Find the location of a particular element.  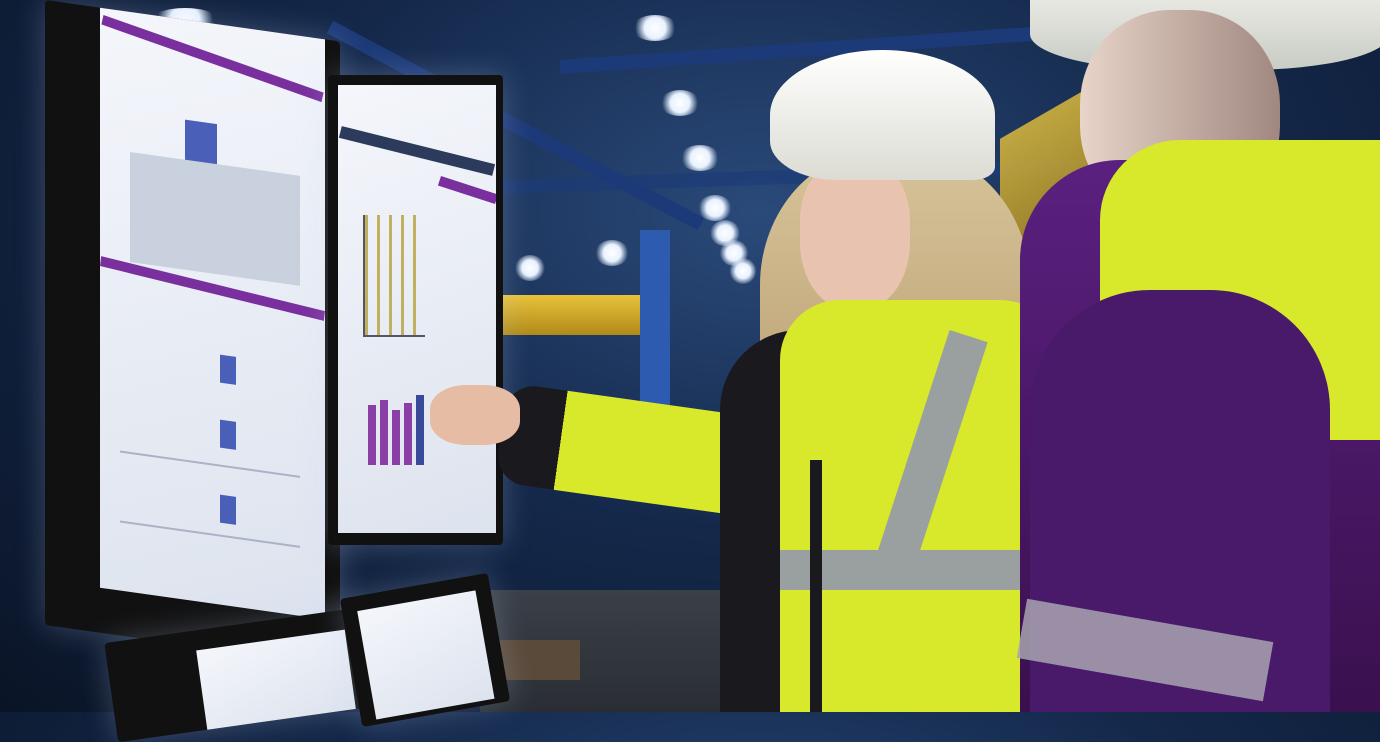

monitor-center is located at coordinates (415, 310).